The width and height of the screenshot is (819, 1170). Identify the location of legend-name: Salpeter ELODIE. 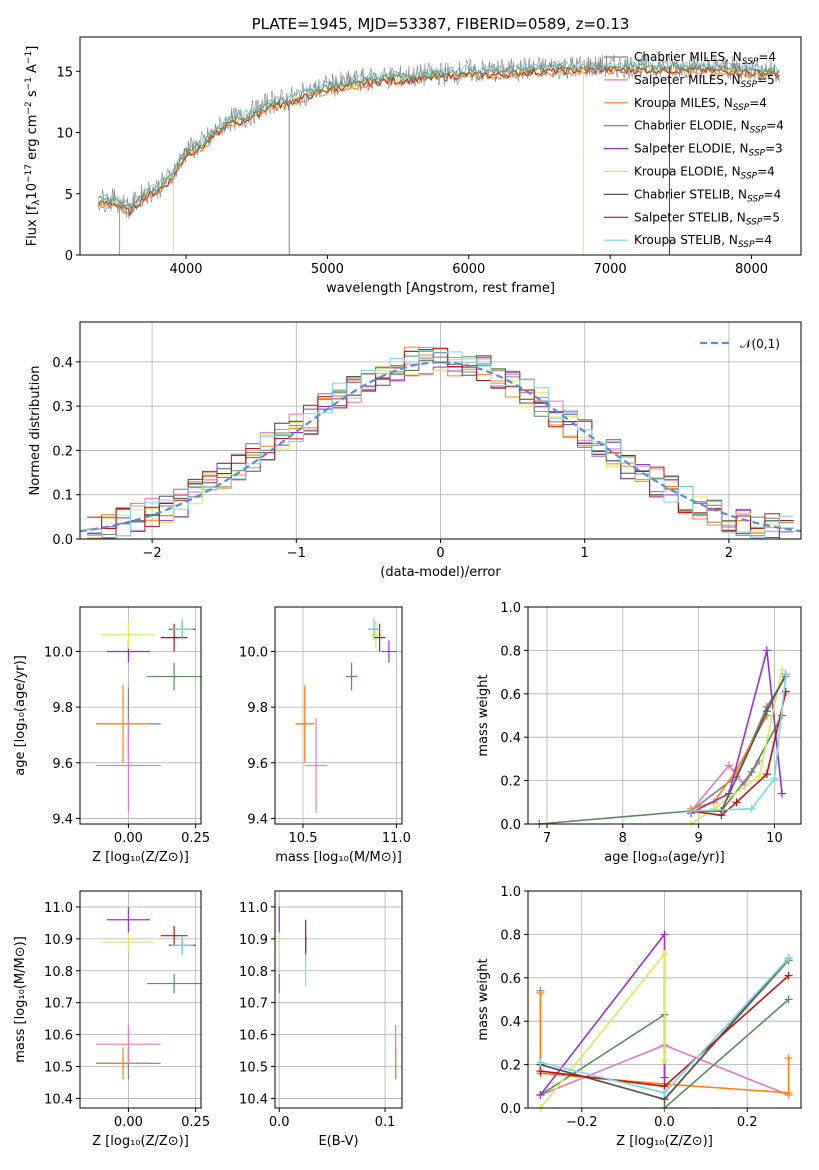
(683, 149).